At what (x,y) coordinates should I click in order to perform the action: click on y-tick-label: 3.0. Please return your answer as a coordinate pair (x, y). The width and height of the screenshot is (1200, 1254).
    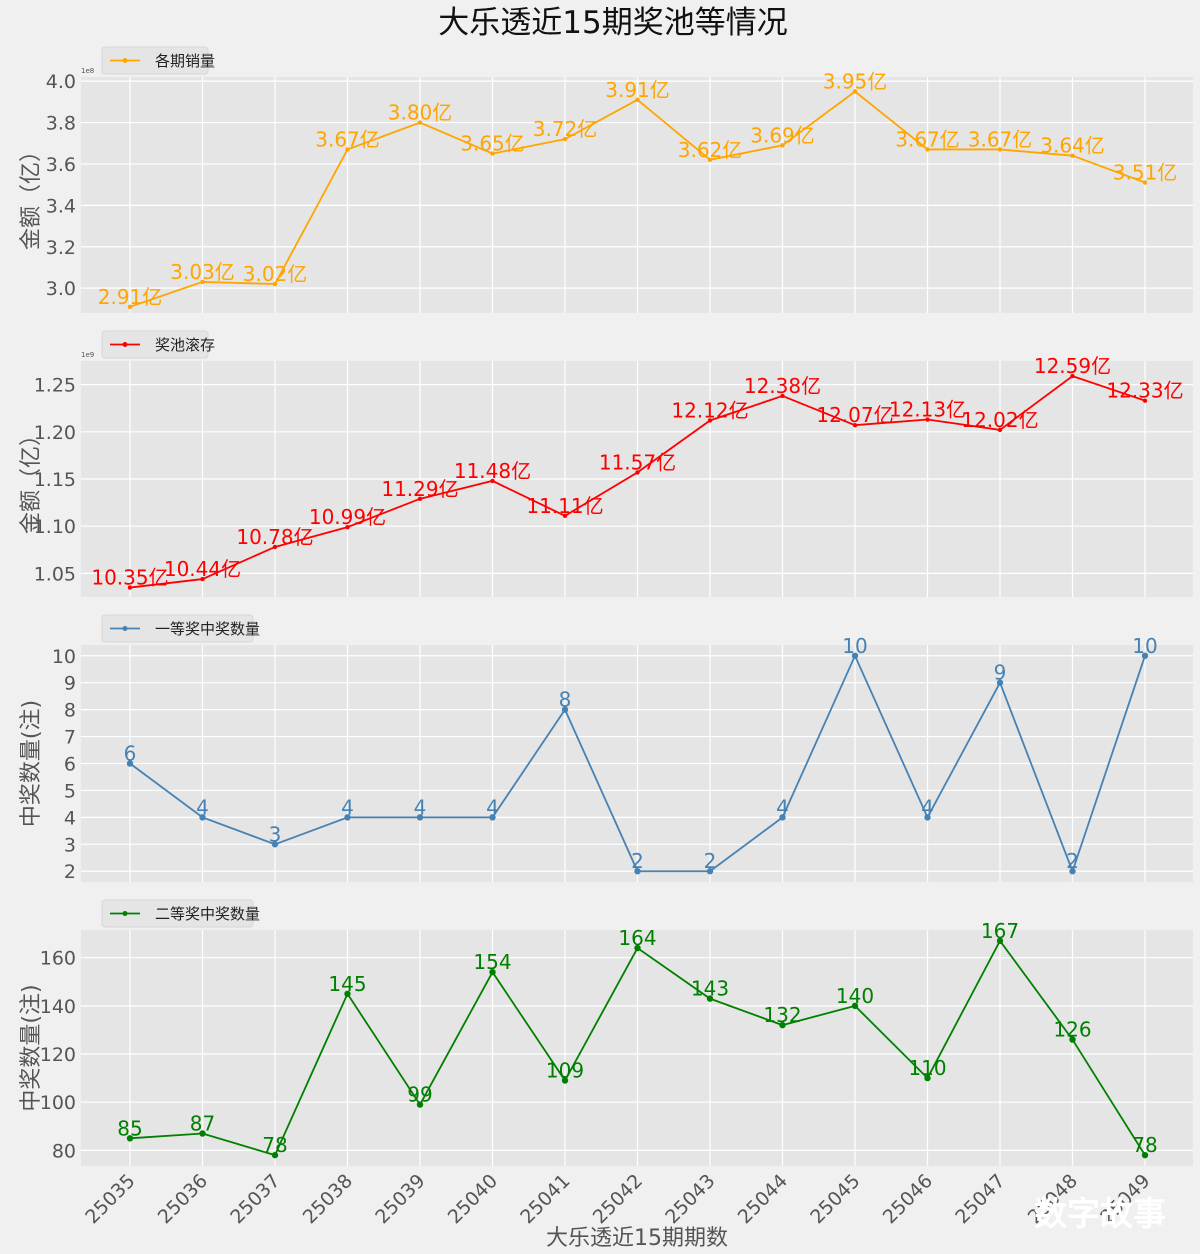
    Looking at the image, I should click on (61, 289).